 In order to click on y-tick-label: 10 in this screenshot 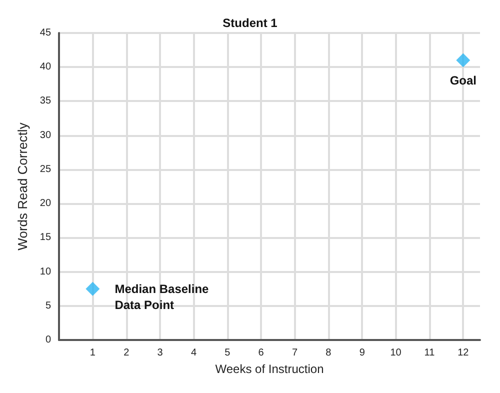, I will do `click(46, 272)`.